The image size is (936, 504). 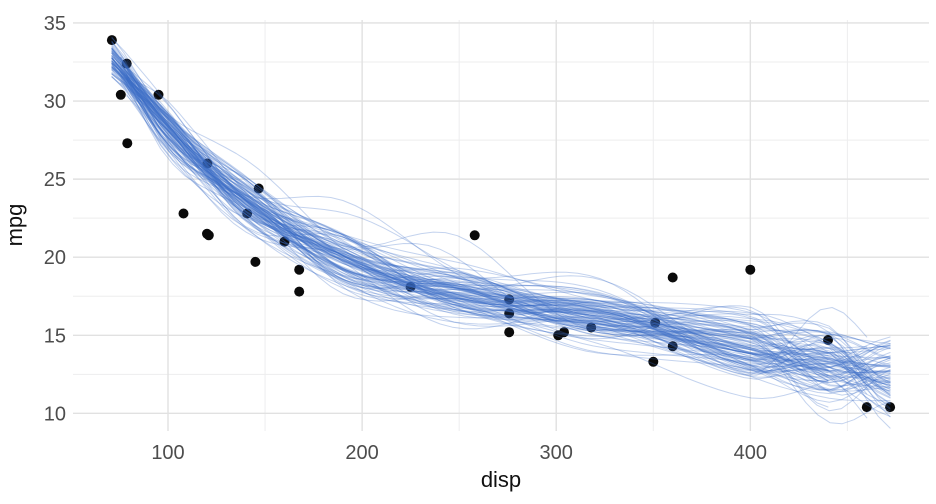 What do you see at coordinates (14, 225) in the screenshot?
I see `y-axis-title: mpg` at bounding box center [14, 225].